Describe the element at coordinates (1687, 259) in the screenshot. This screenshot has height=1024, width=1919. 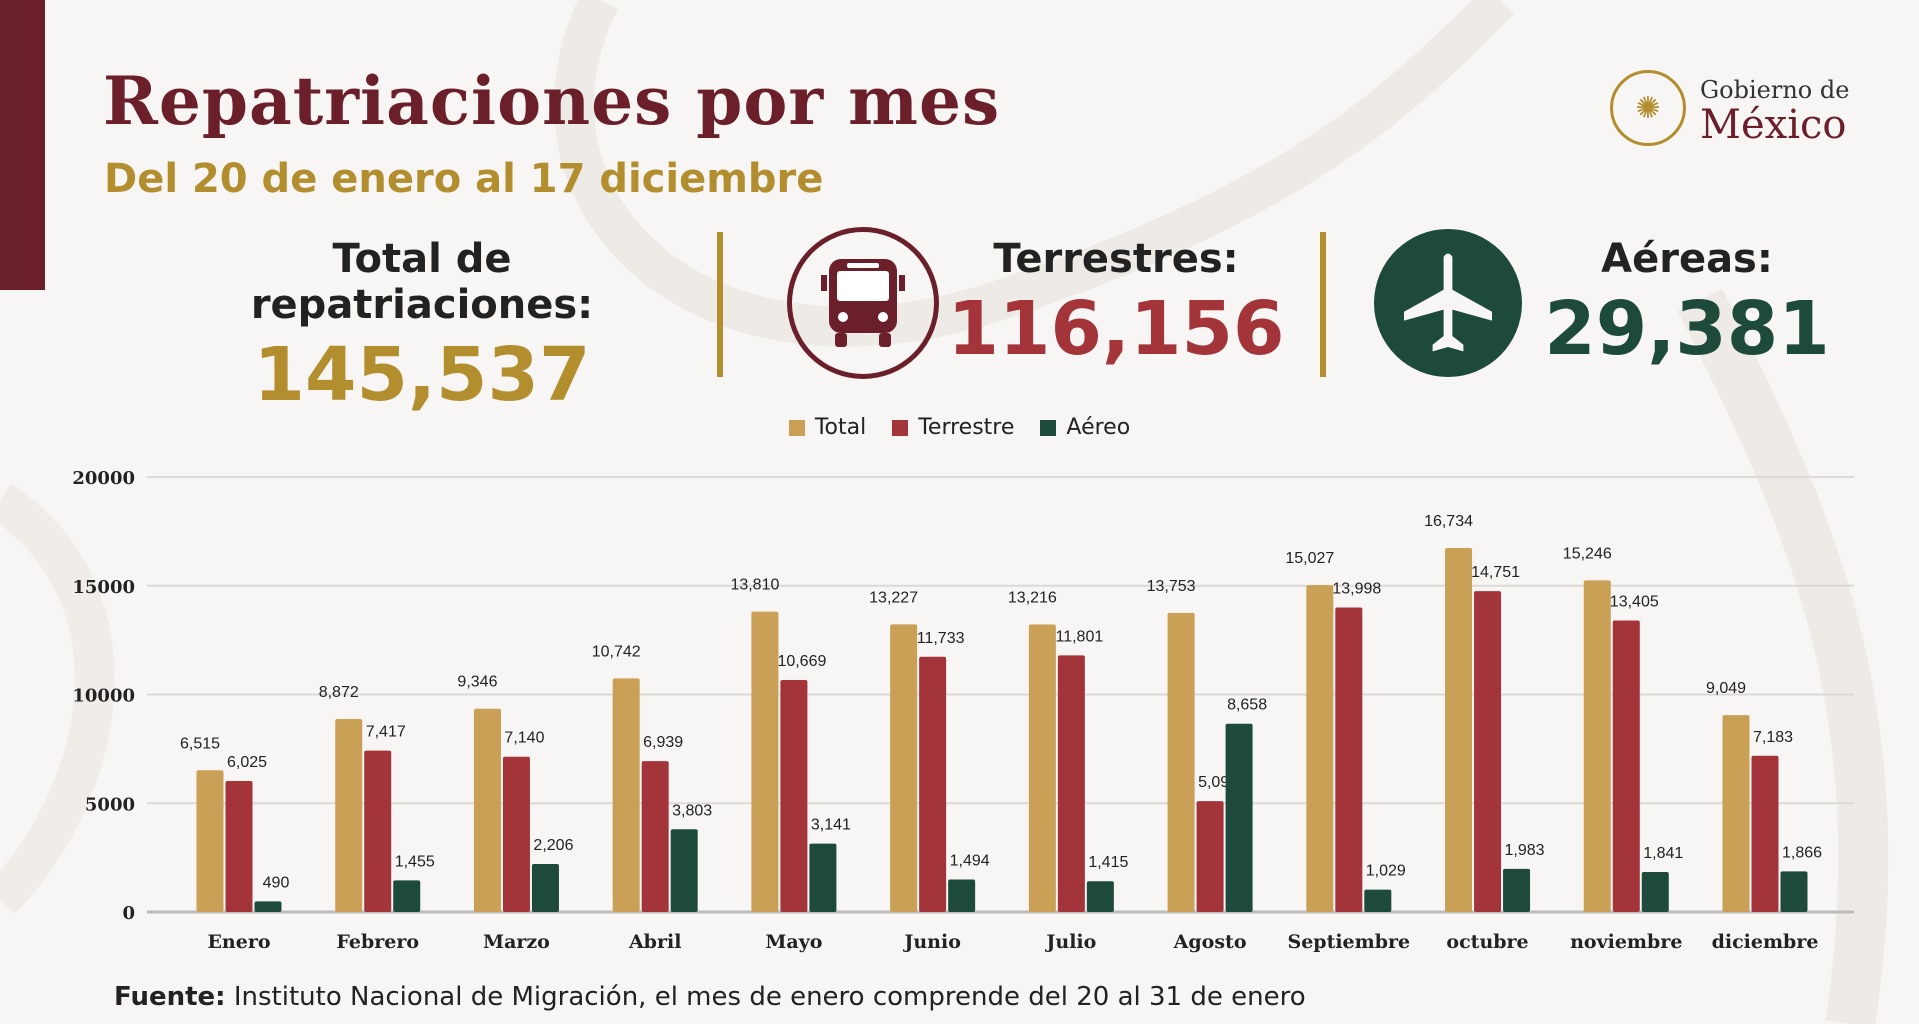
I see `stat-aereas-label: Aéreas:` at that location.